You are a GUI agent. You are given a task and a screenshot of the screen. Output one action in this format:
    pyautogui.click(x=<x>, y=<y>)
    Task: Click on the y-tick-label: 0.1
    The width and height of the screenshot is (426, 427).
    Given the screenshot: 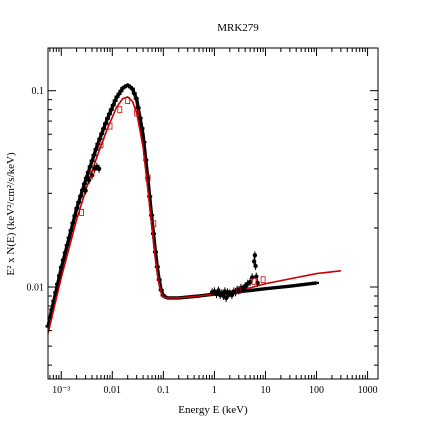 What is the action you would take?
    pyautogui.click(x=38, y=91)
    